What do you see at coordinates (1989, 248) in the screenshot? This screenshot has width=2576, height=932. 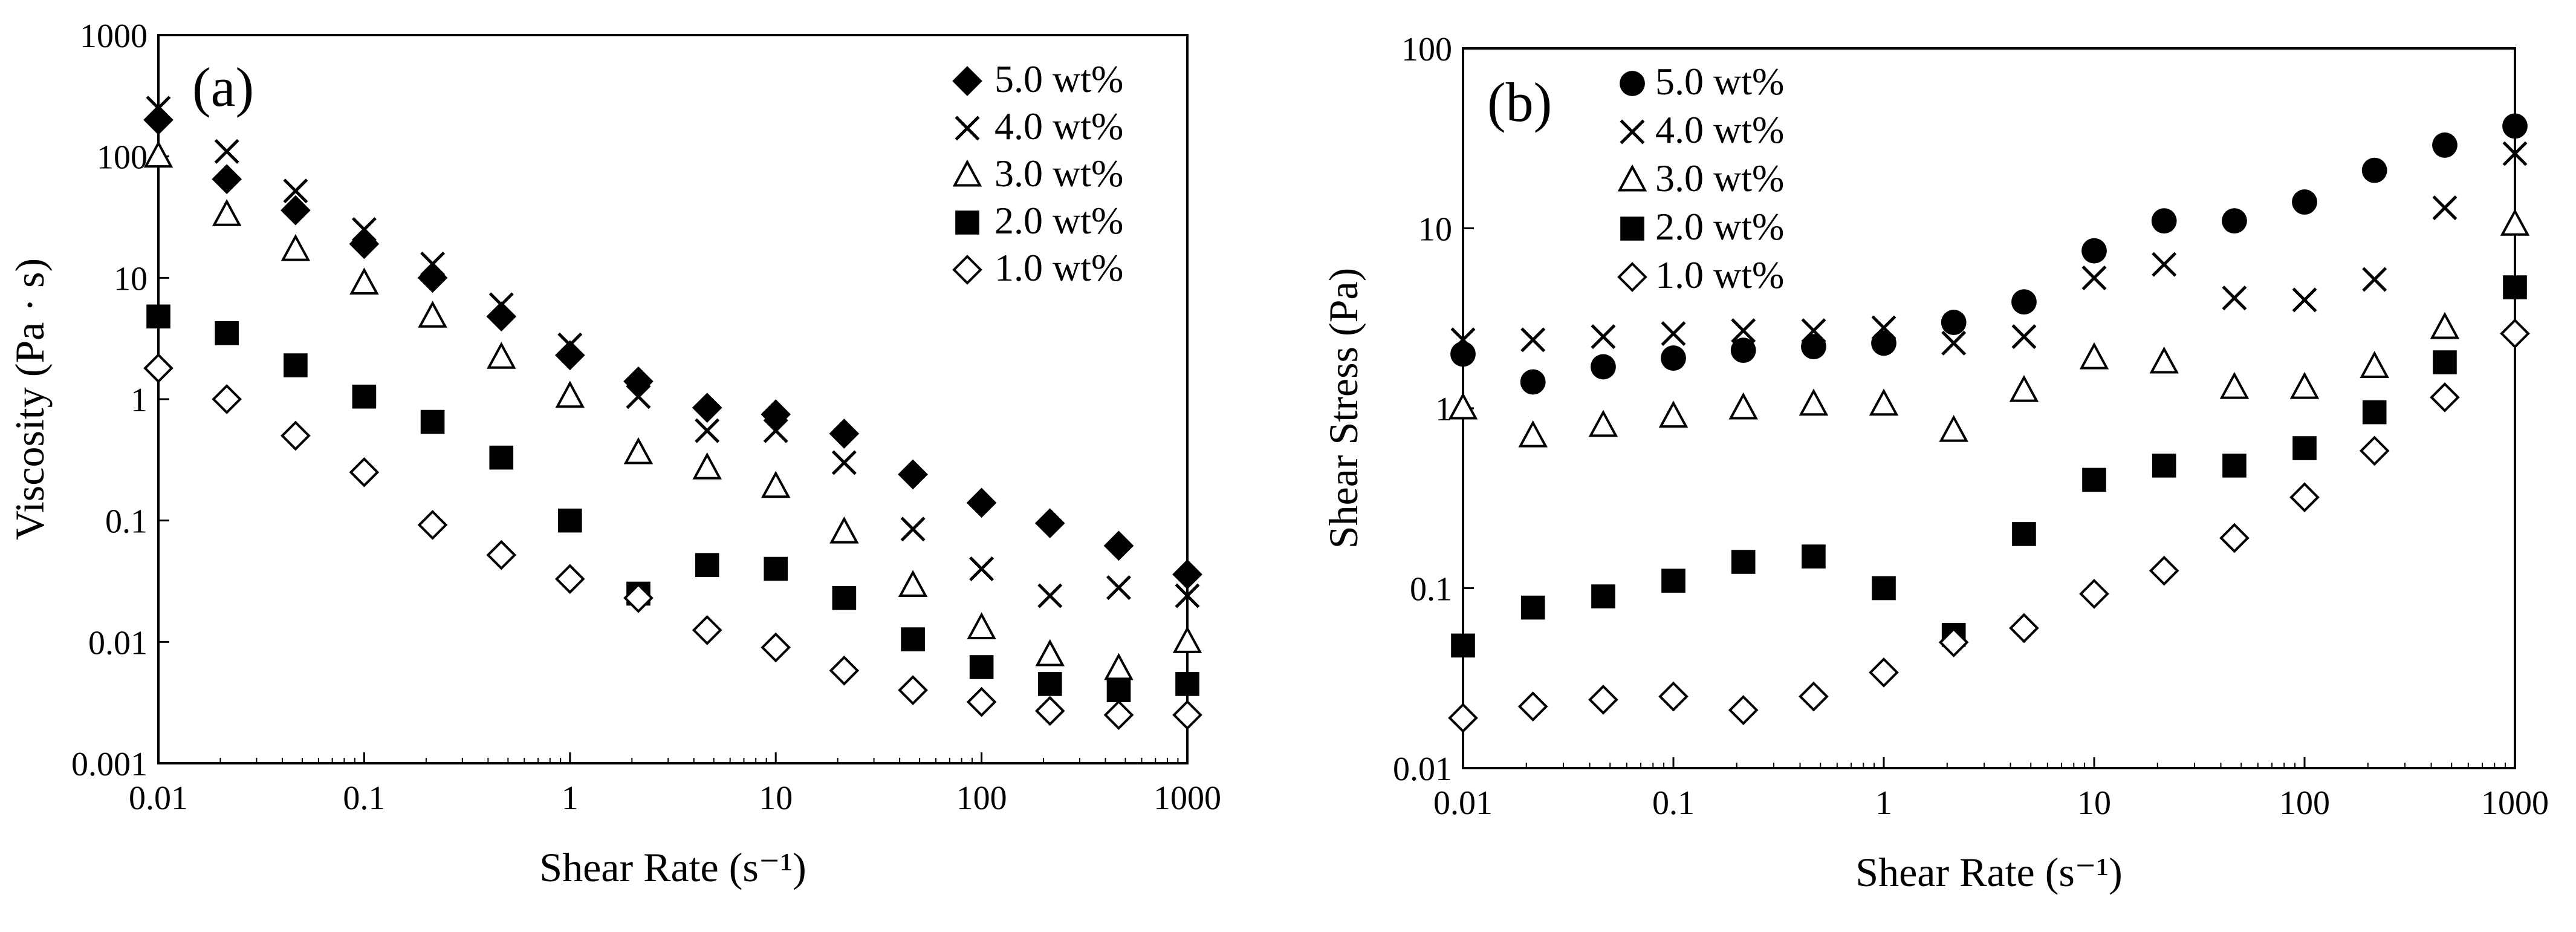 I see `series-4-0-wt-` at bounding box center [1989, 248].